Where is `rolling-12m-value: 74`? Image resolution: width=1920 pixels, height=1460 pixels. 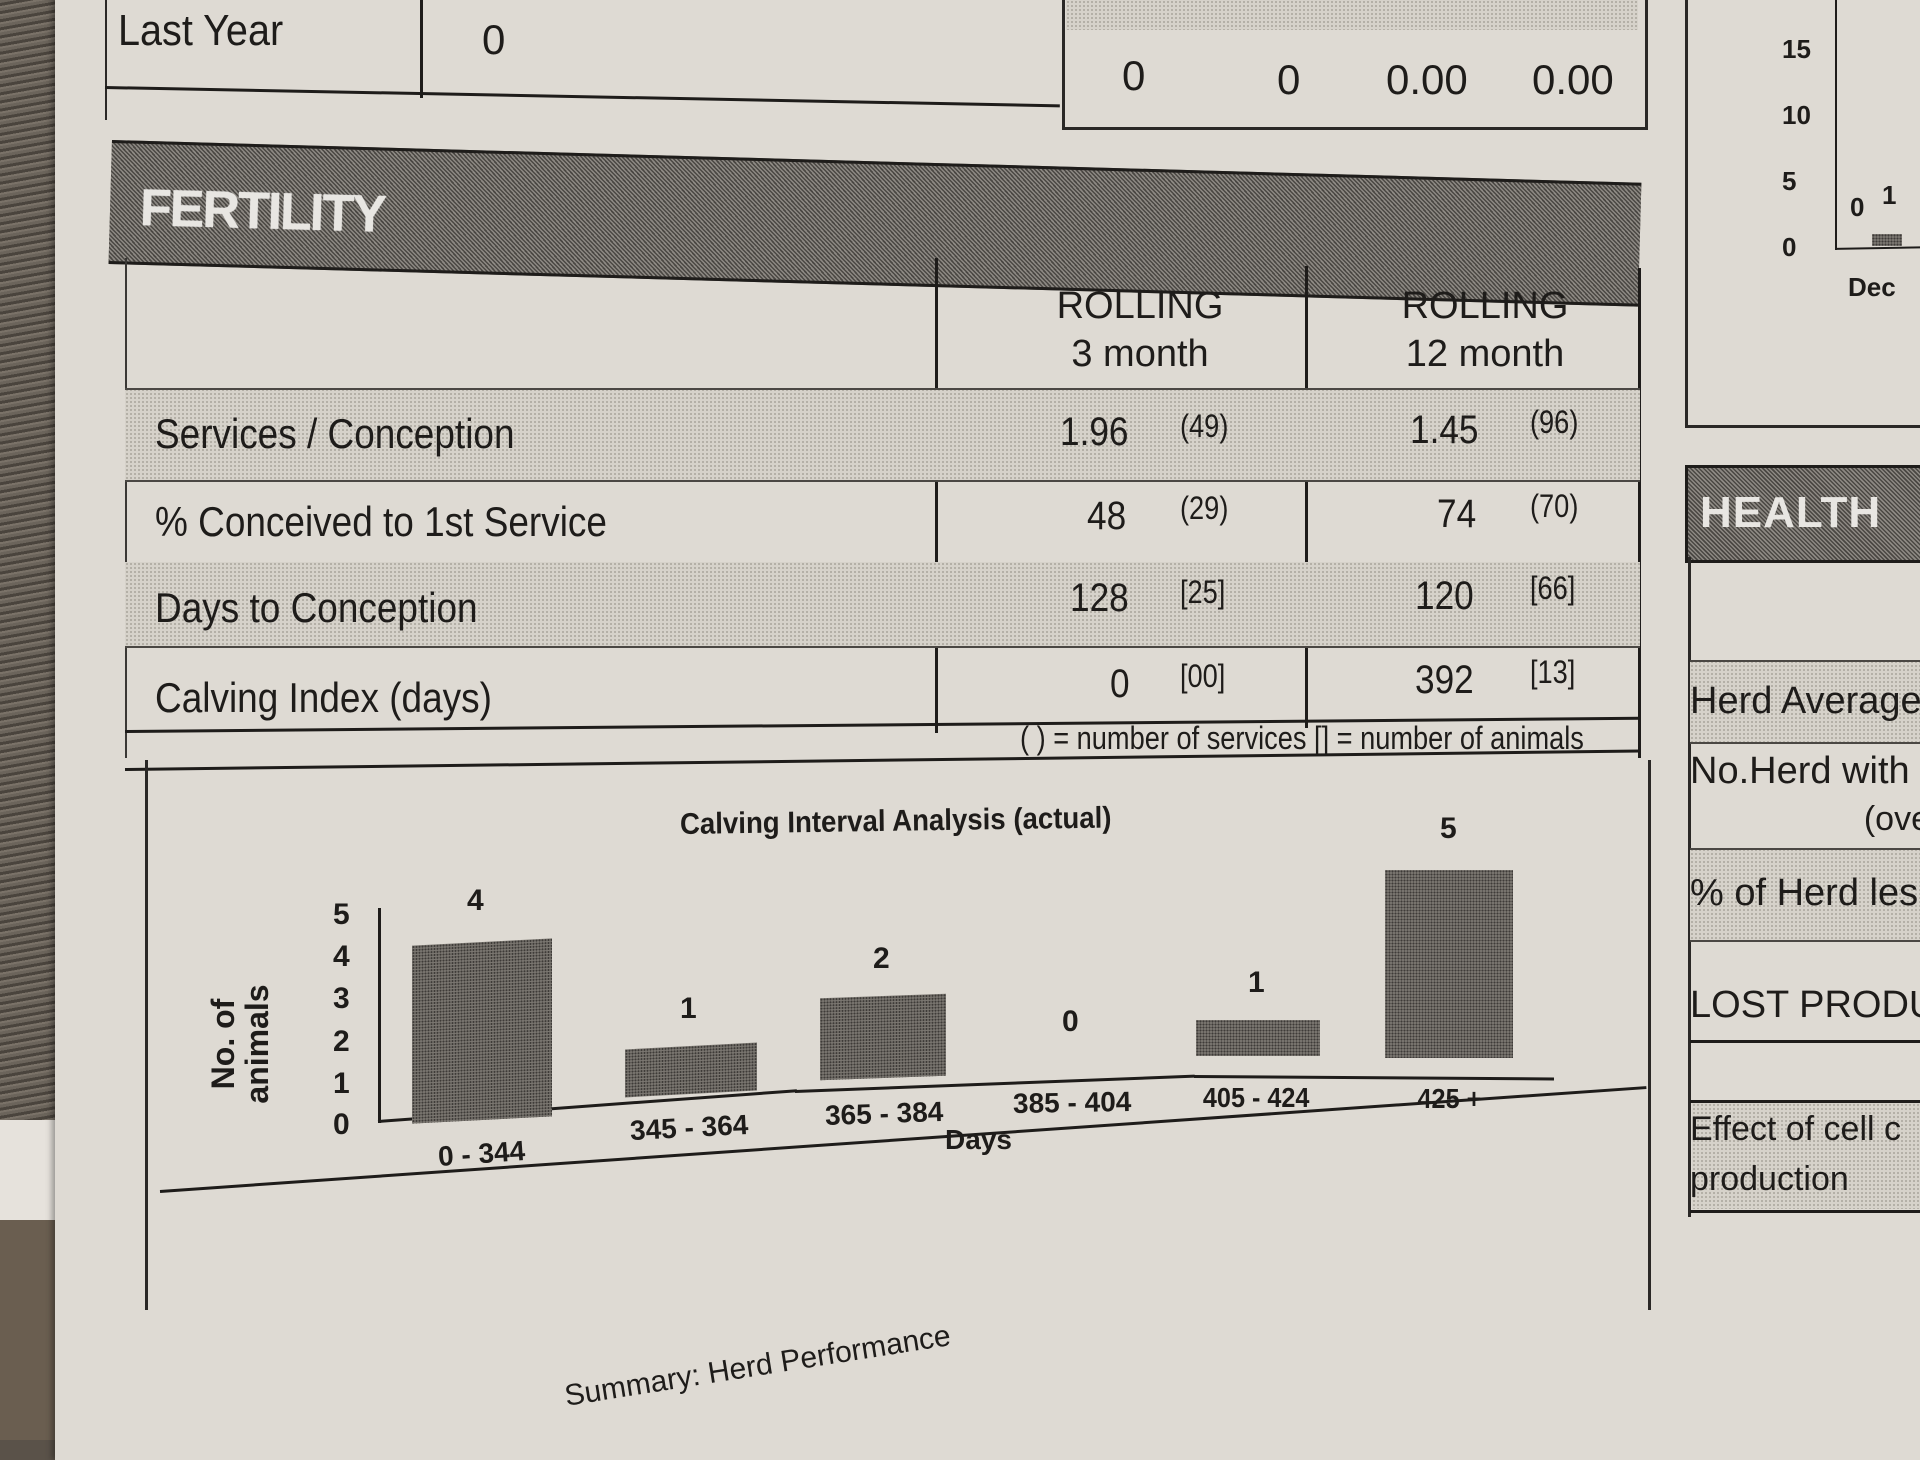
rolling-12m-value: 74 is located at coordinates (1457, 514).